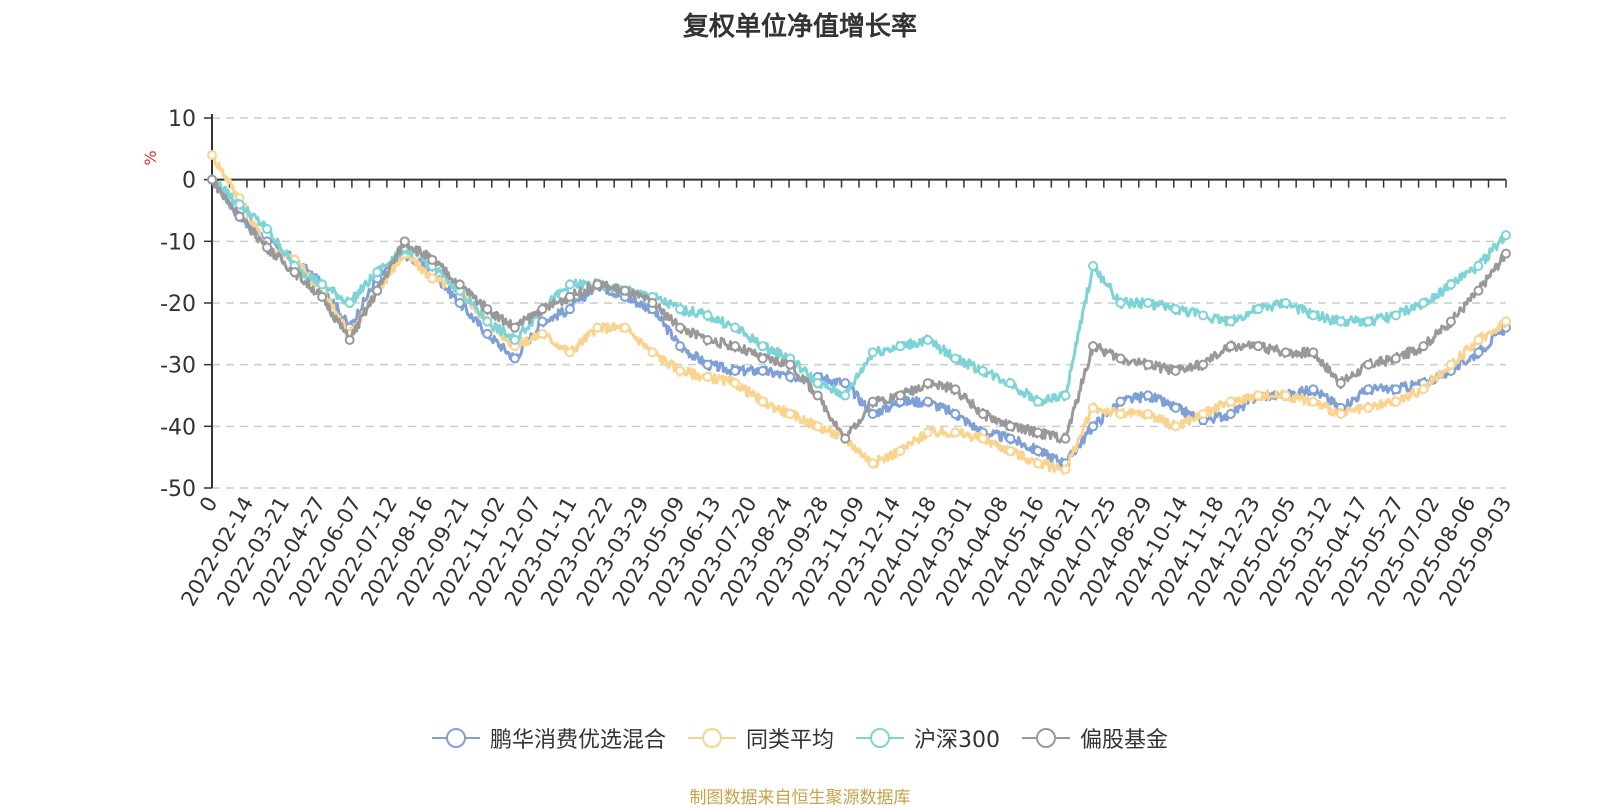 The width and height of the screenshot is (1600, 808). I want to click on y-tick-label: -50, so click(178, 489).